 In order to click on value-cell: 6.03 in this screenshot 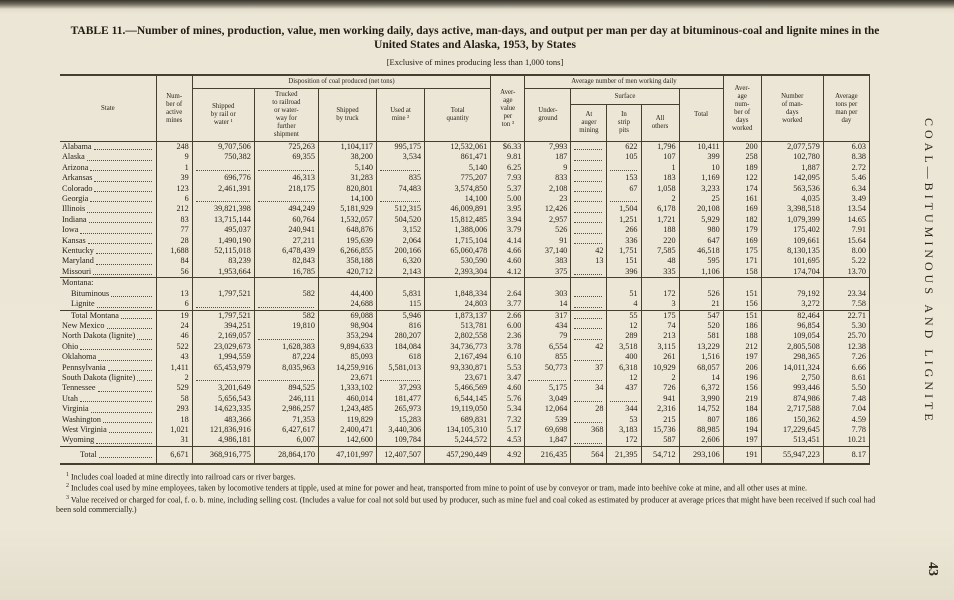, I will do `click(846, 147)`.